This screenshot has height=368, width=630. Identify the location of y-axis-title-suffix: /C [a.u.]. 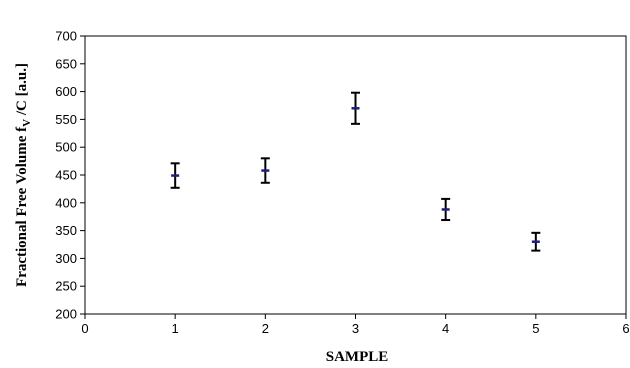
(22, 91).